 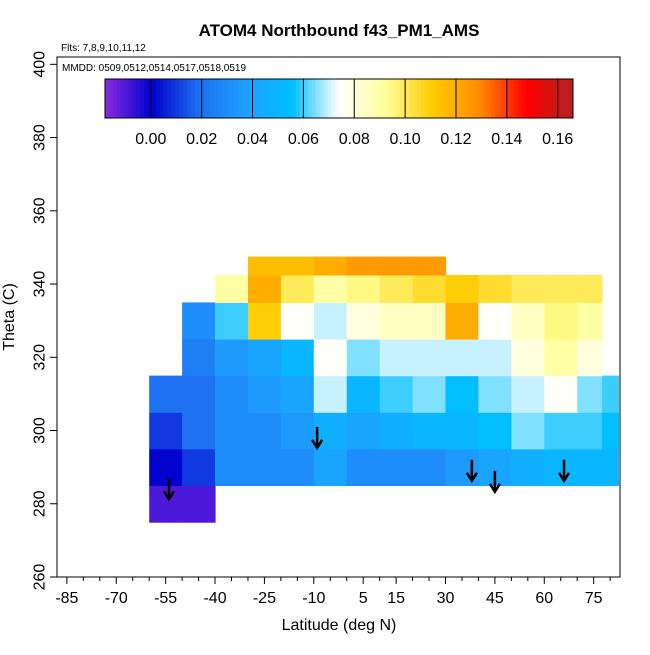 I want to click on colorbar-tick-label: 0.02, so click(x=201, y=139).